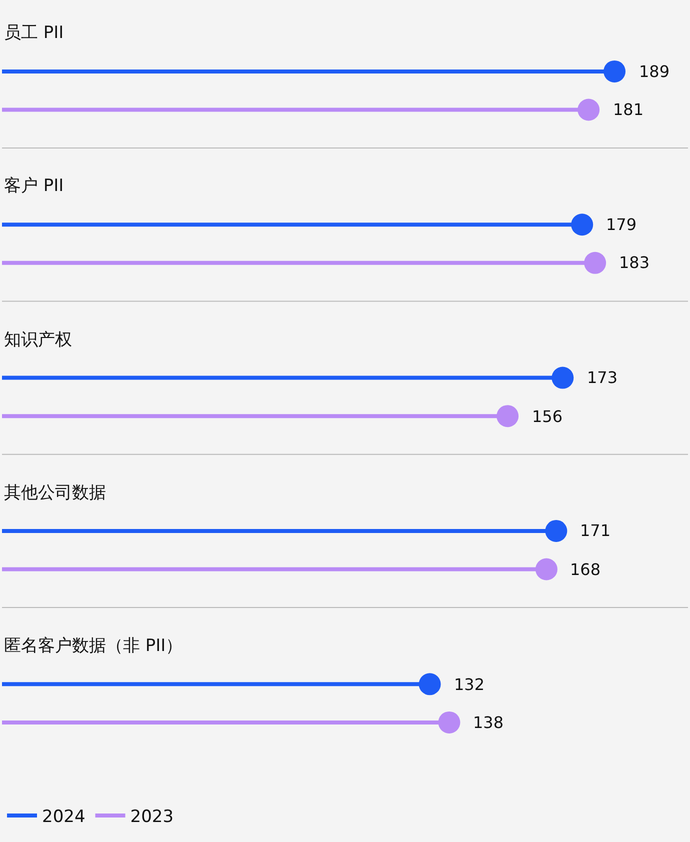 Image resolution: width=690 pixels, height=842 pixels. Describe the element at coordinates (634, 262) in the screenshot. I see `data-label: 183` at that location.